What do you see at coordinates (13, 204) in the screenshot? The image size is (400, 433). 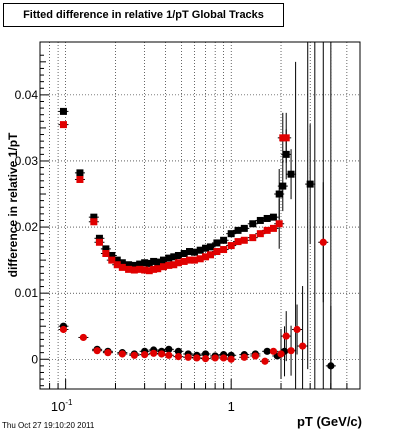 I see `y-axis-label: difference in relative 1/pT` at bounding box center [13, 204].